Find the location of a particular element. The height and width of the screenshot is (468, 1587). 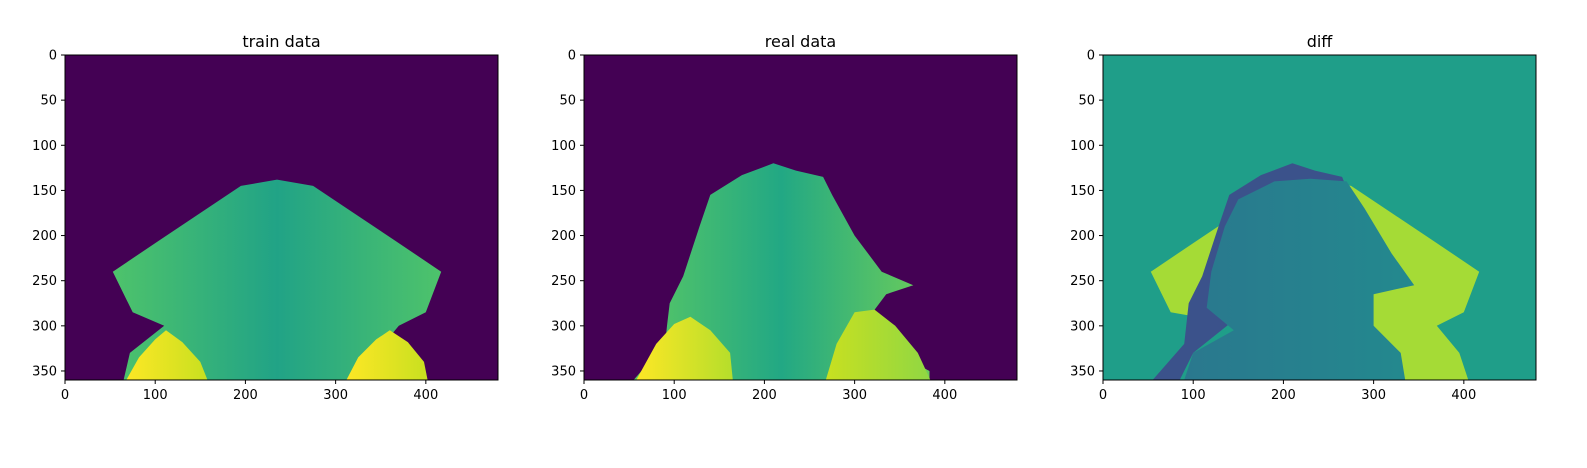

chart-title: train data is located at coordinates (281, 41).